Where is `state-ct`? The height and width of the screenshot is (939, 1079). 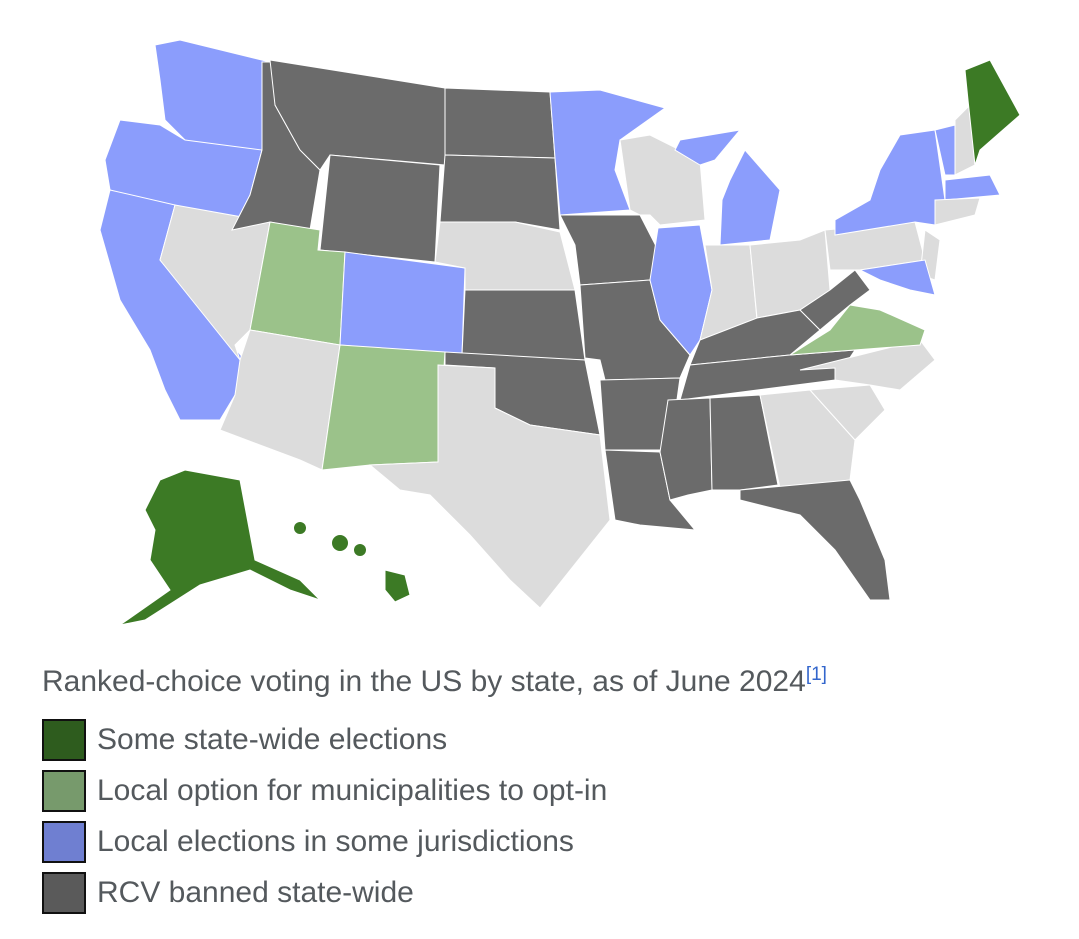
state-ct is located at coordinates (957, 211).